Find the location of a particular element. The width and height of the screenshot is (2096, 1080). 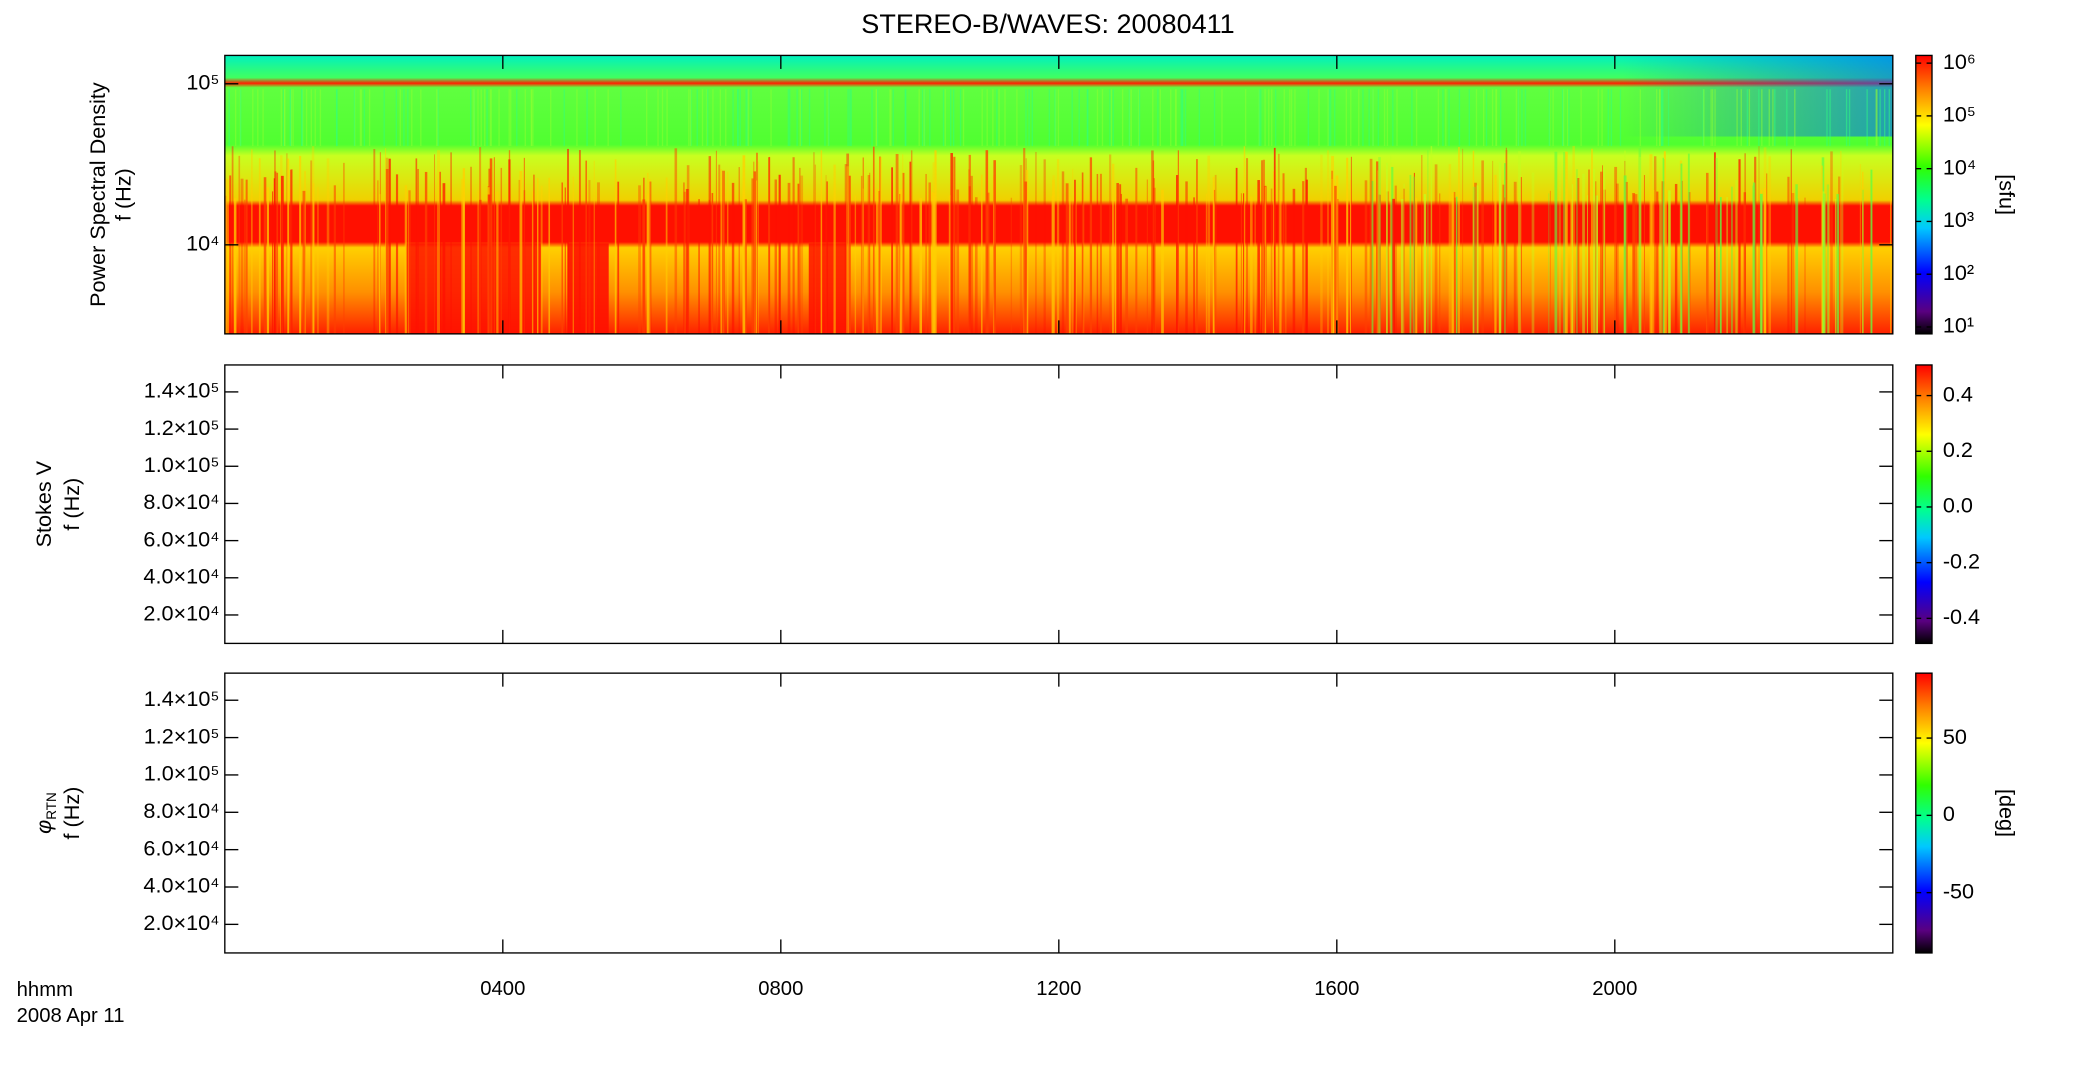

y-axis-label: f (Hz) is located at coordinates (123, 194).